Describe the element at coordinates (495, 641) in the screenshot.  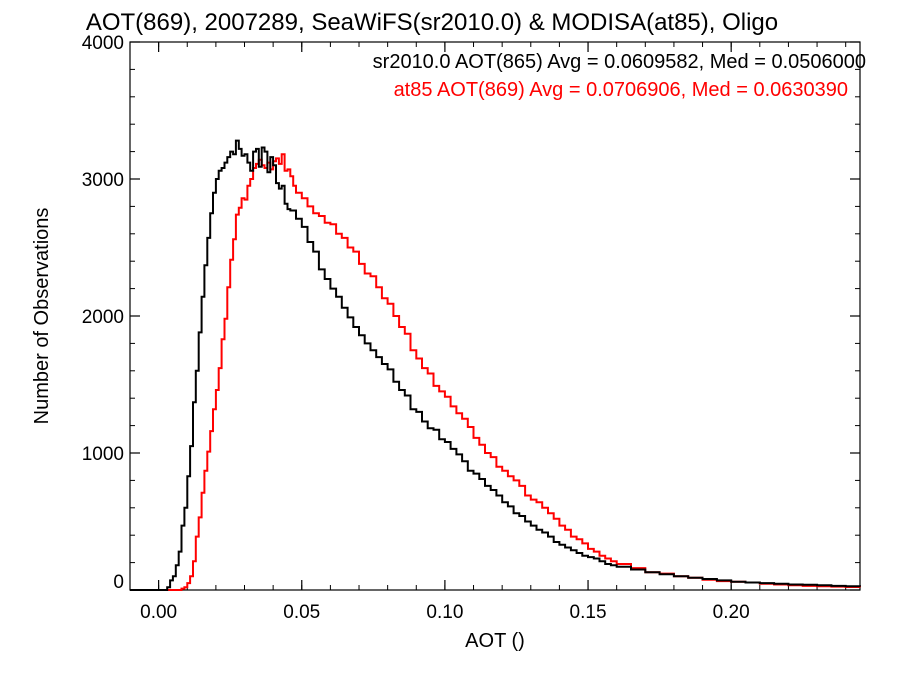
I see `x-axis-label: AOT ()` at that location.